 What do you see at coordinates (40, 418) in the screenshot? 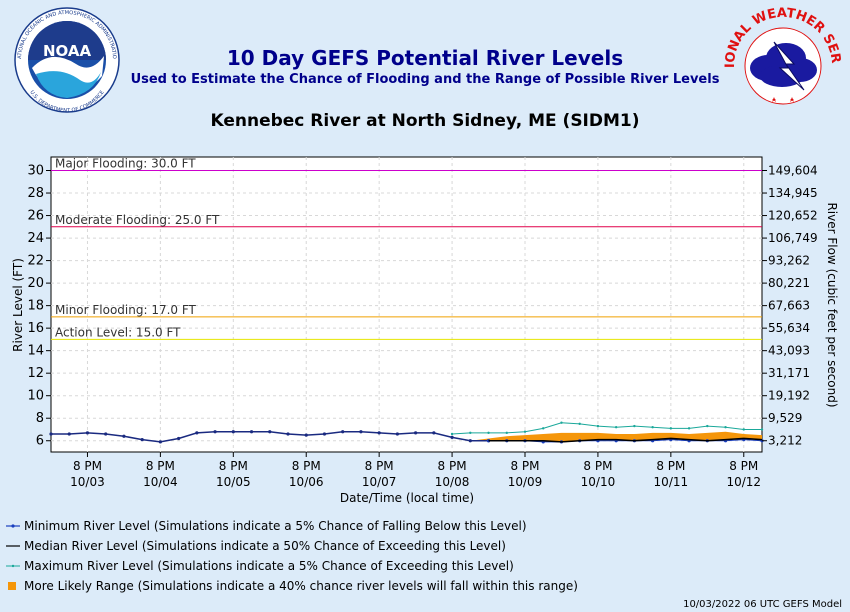
I see `y-tick-label: 8` at bounding box center [40, 418].